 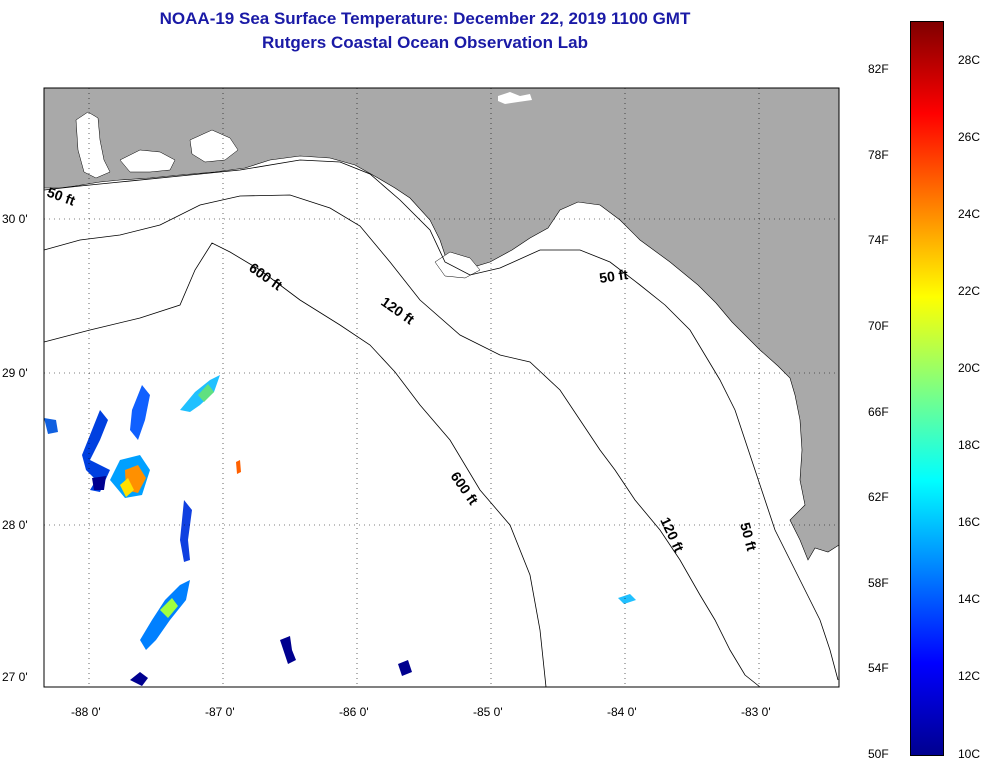 I want to click on lon-tick-label: -86 0', so click(x=354, y=712).